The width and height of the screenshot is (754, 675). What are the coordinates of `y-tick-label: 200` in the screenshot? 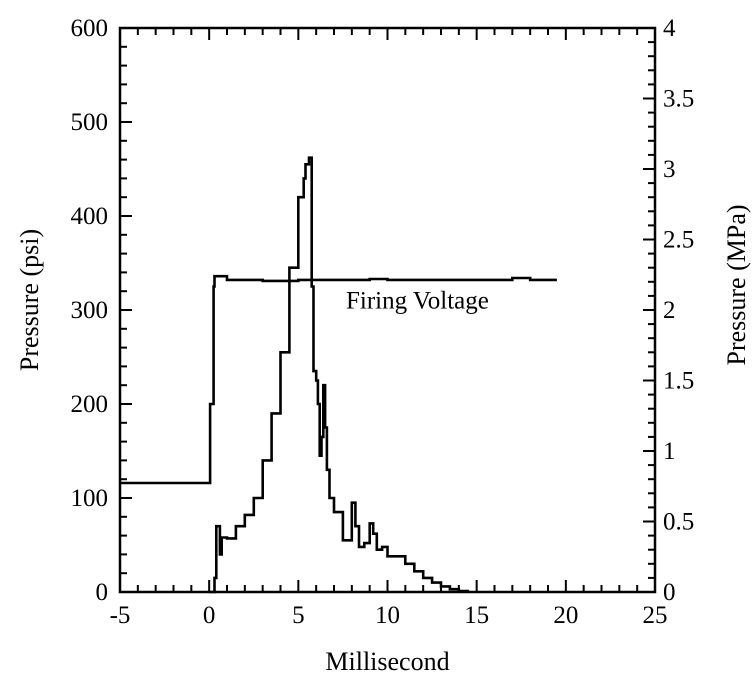 It's located at (90, 404).